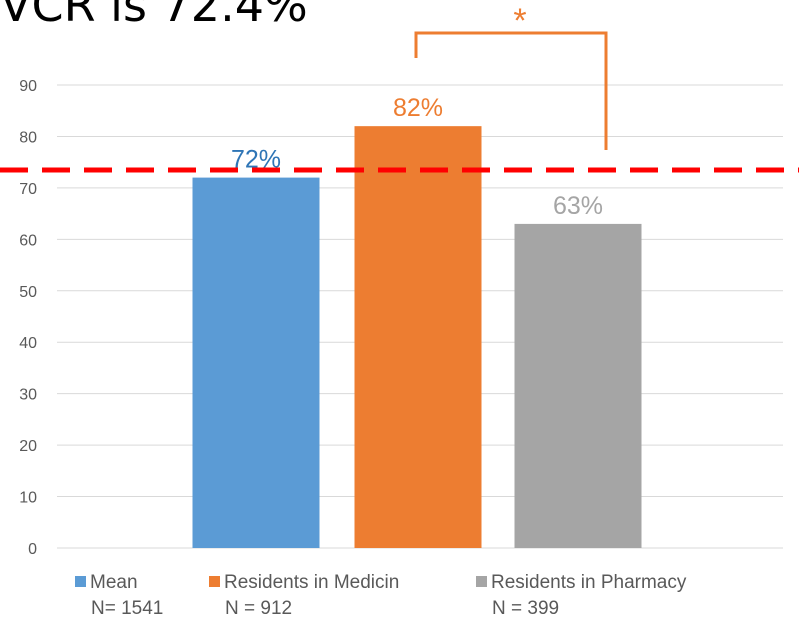  I want to click on y-tick-label: 40, so click(28, 343).